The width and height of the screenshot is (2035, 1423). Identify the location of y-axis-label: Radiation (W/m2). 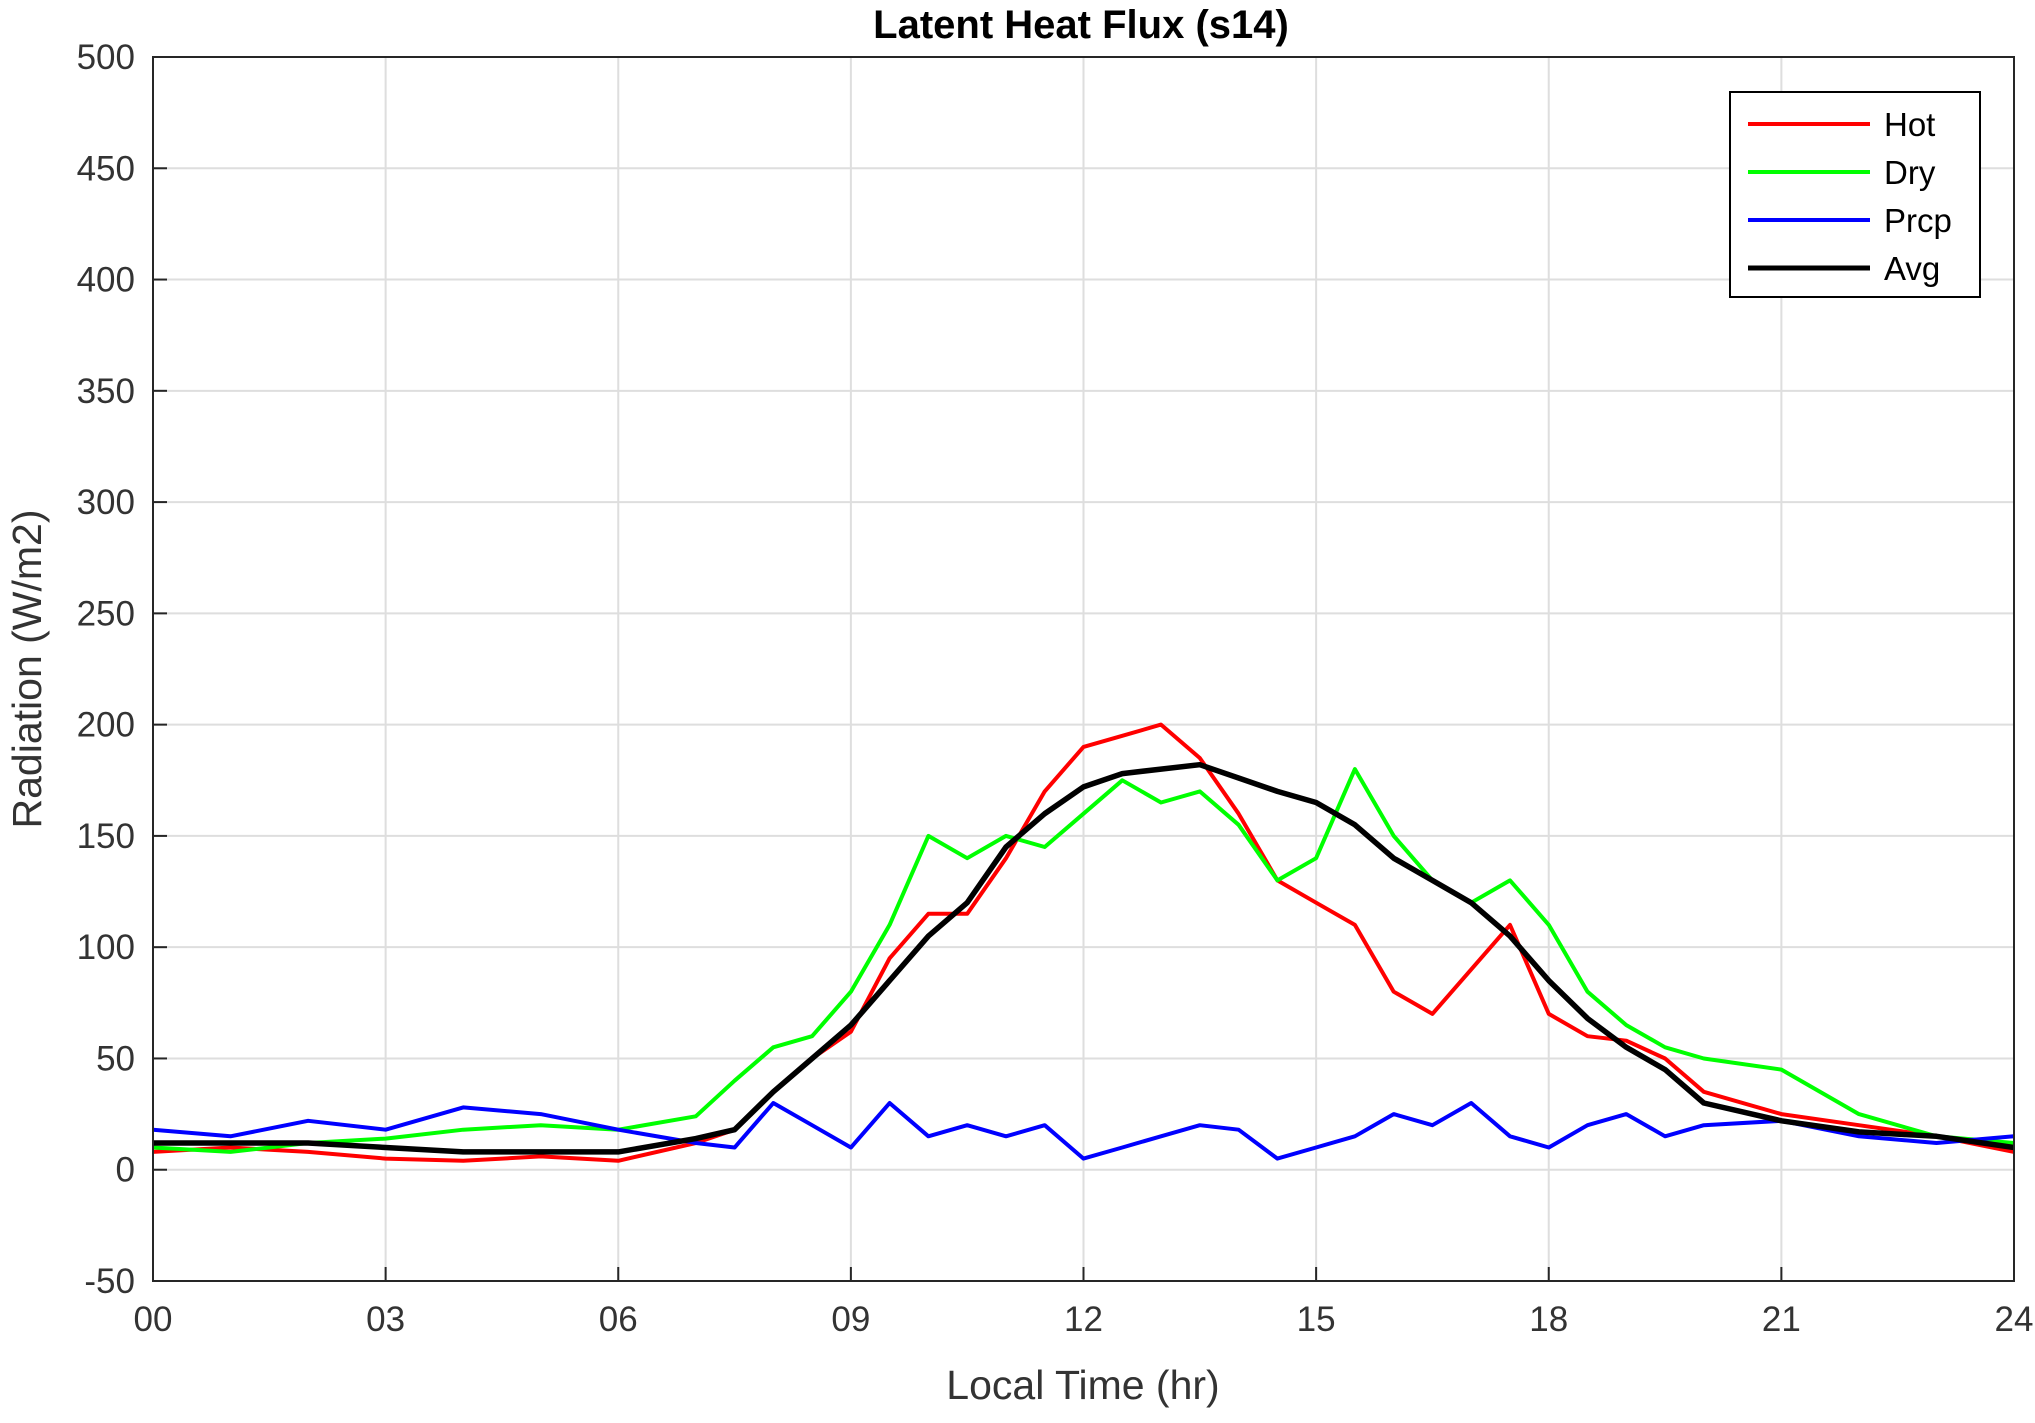
(27, 669).